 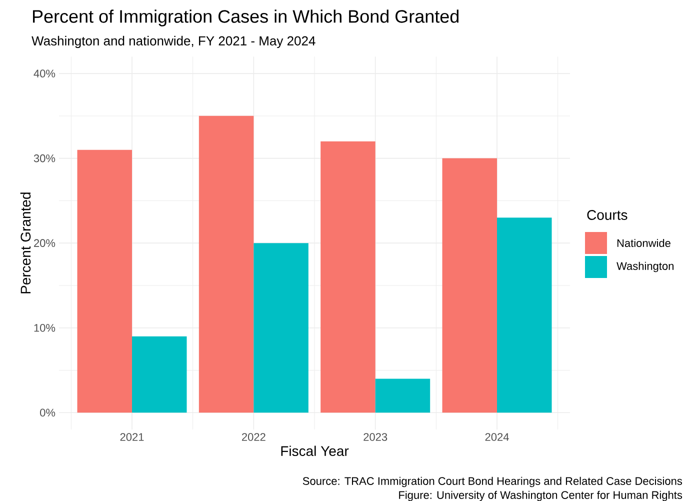 I want to click on legend-title: Courts, so click(x=607, y=215).